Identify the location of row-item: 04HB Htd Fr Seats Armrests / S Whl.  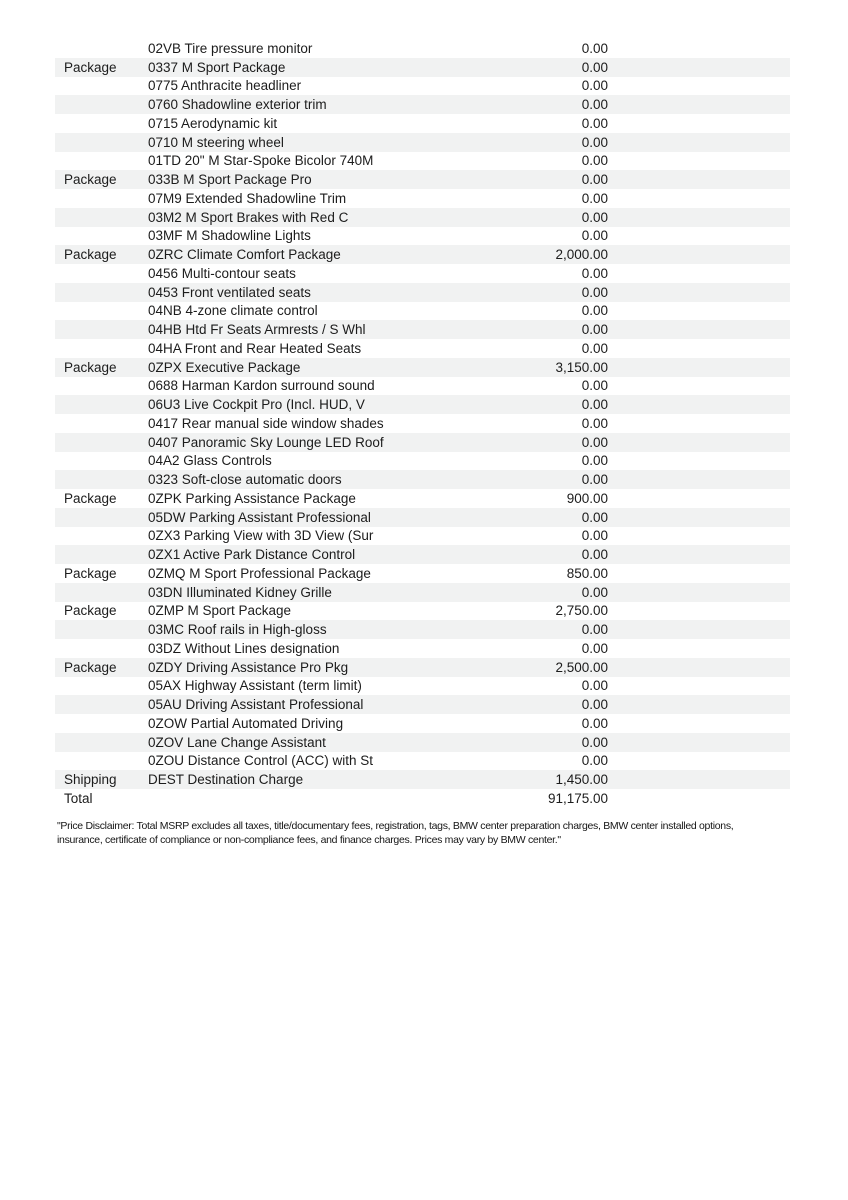
(257, 330).